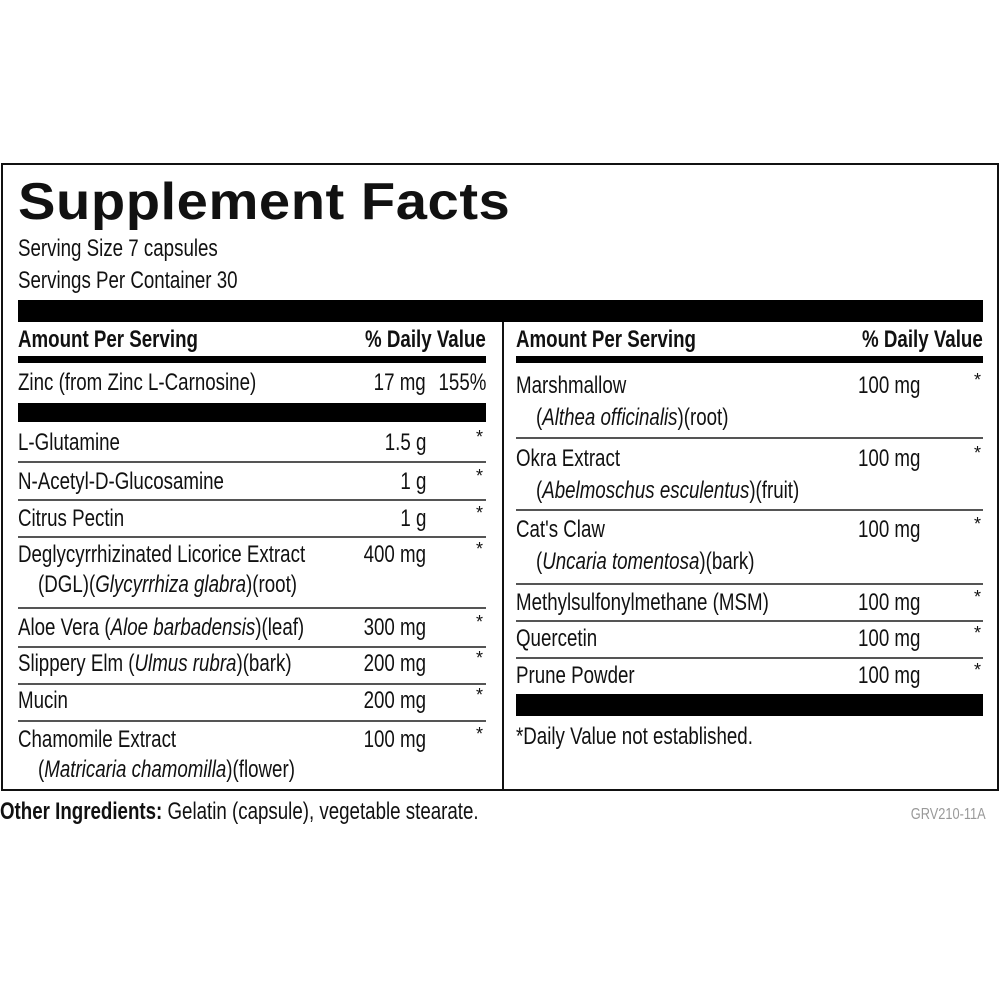 This screenshot has height=1000, width=1000. What do you see at coordinates (171, 584) in the screenshot?
I see `sub-italic: Glycyrrhiza glabra` at bounding box center [171, 584].